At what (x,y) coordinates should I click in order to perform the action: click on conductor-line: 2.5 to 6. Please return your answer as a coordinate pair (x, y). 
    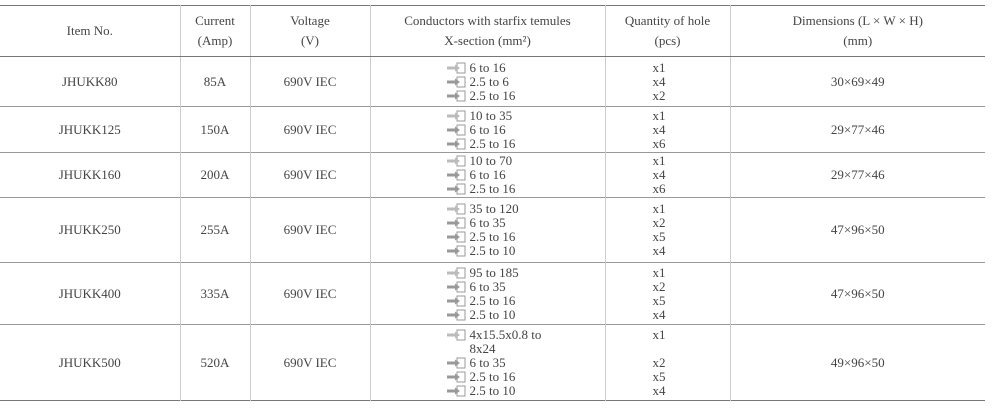
    Looking at the image, I should click on (525, 81).